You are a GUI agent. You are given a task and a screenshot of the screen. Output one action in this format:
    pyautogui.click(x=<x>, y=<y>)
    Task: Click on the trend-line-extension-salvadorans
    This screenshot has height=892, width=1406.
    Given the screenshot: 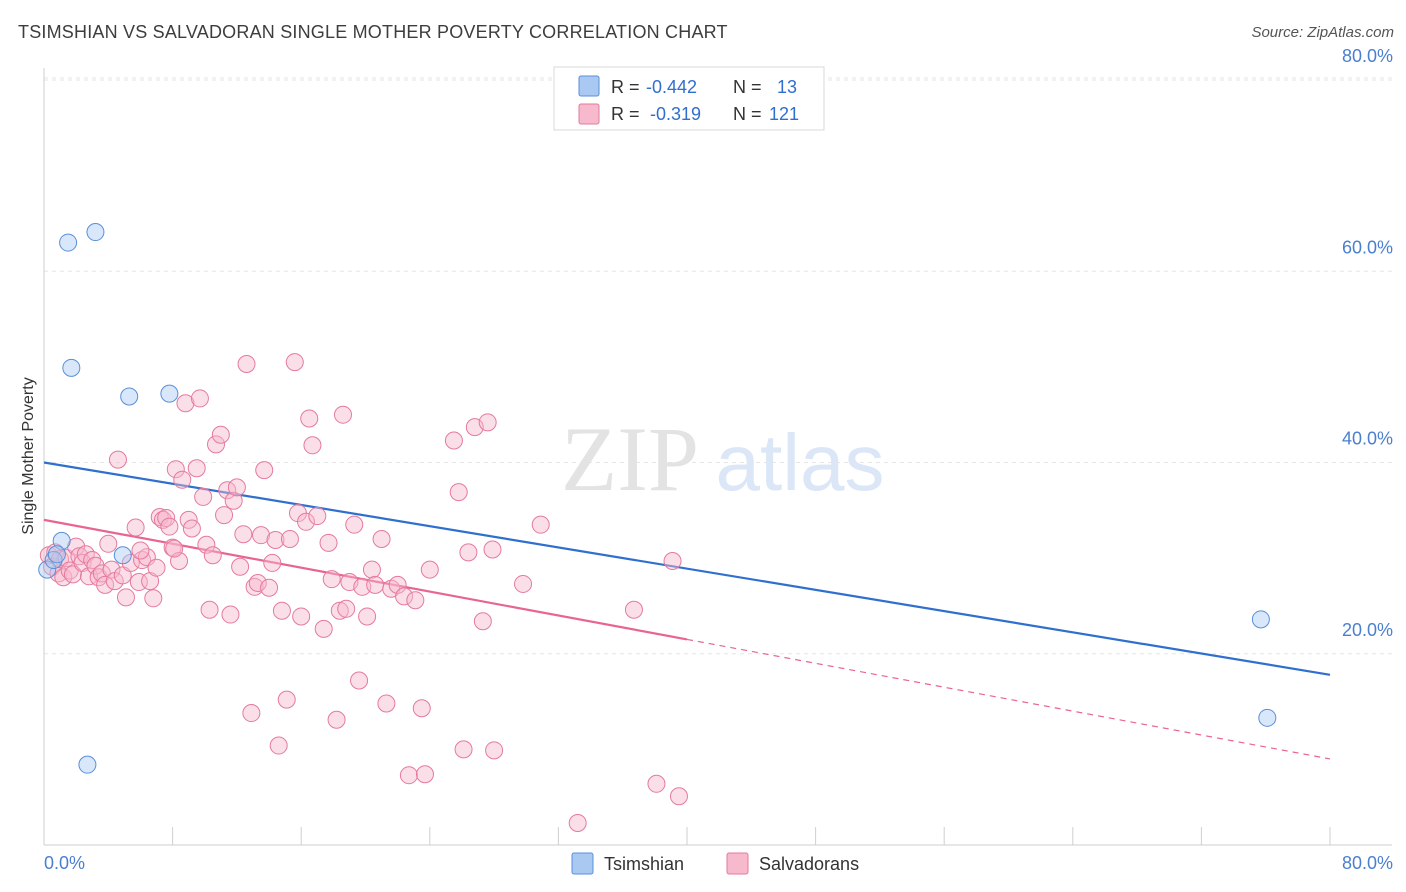 What is the action you would take?
    pyautogui.click(x=1008, y=699)
    